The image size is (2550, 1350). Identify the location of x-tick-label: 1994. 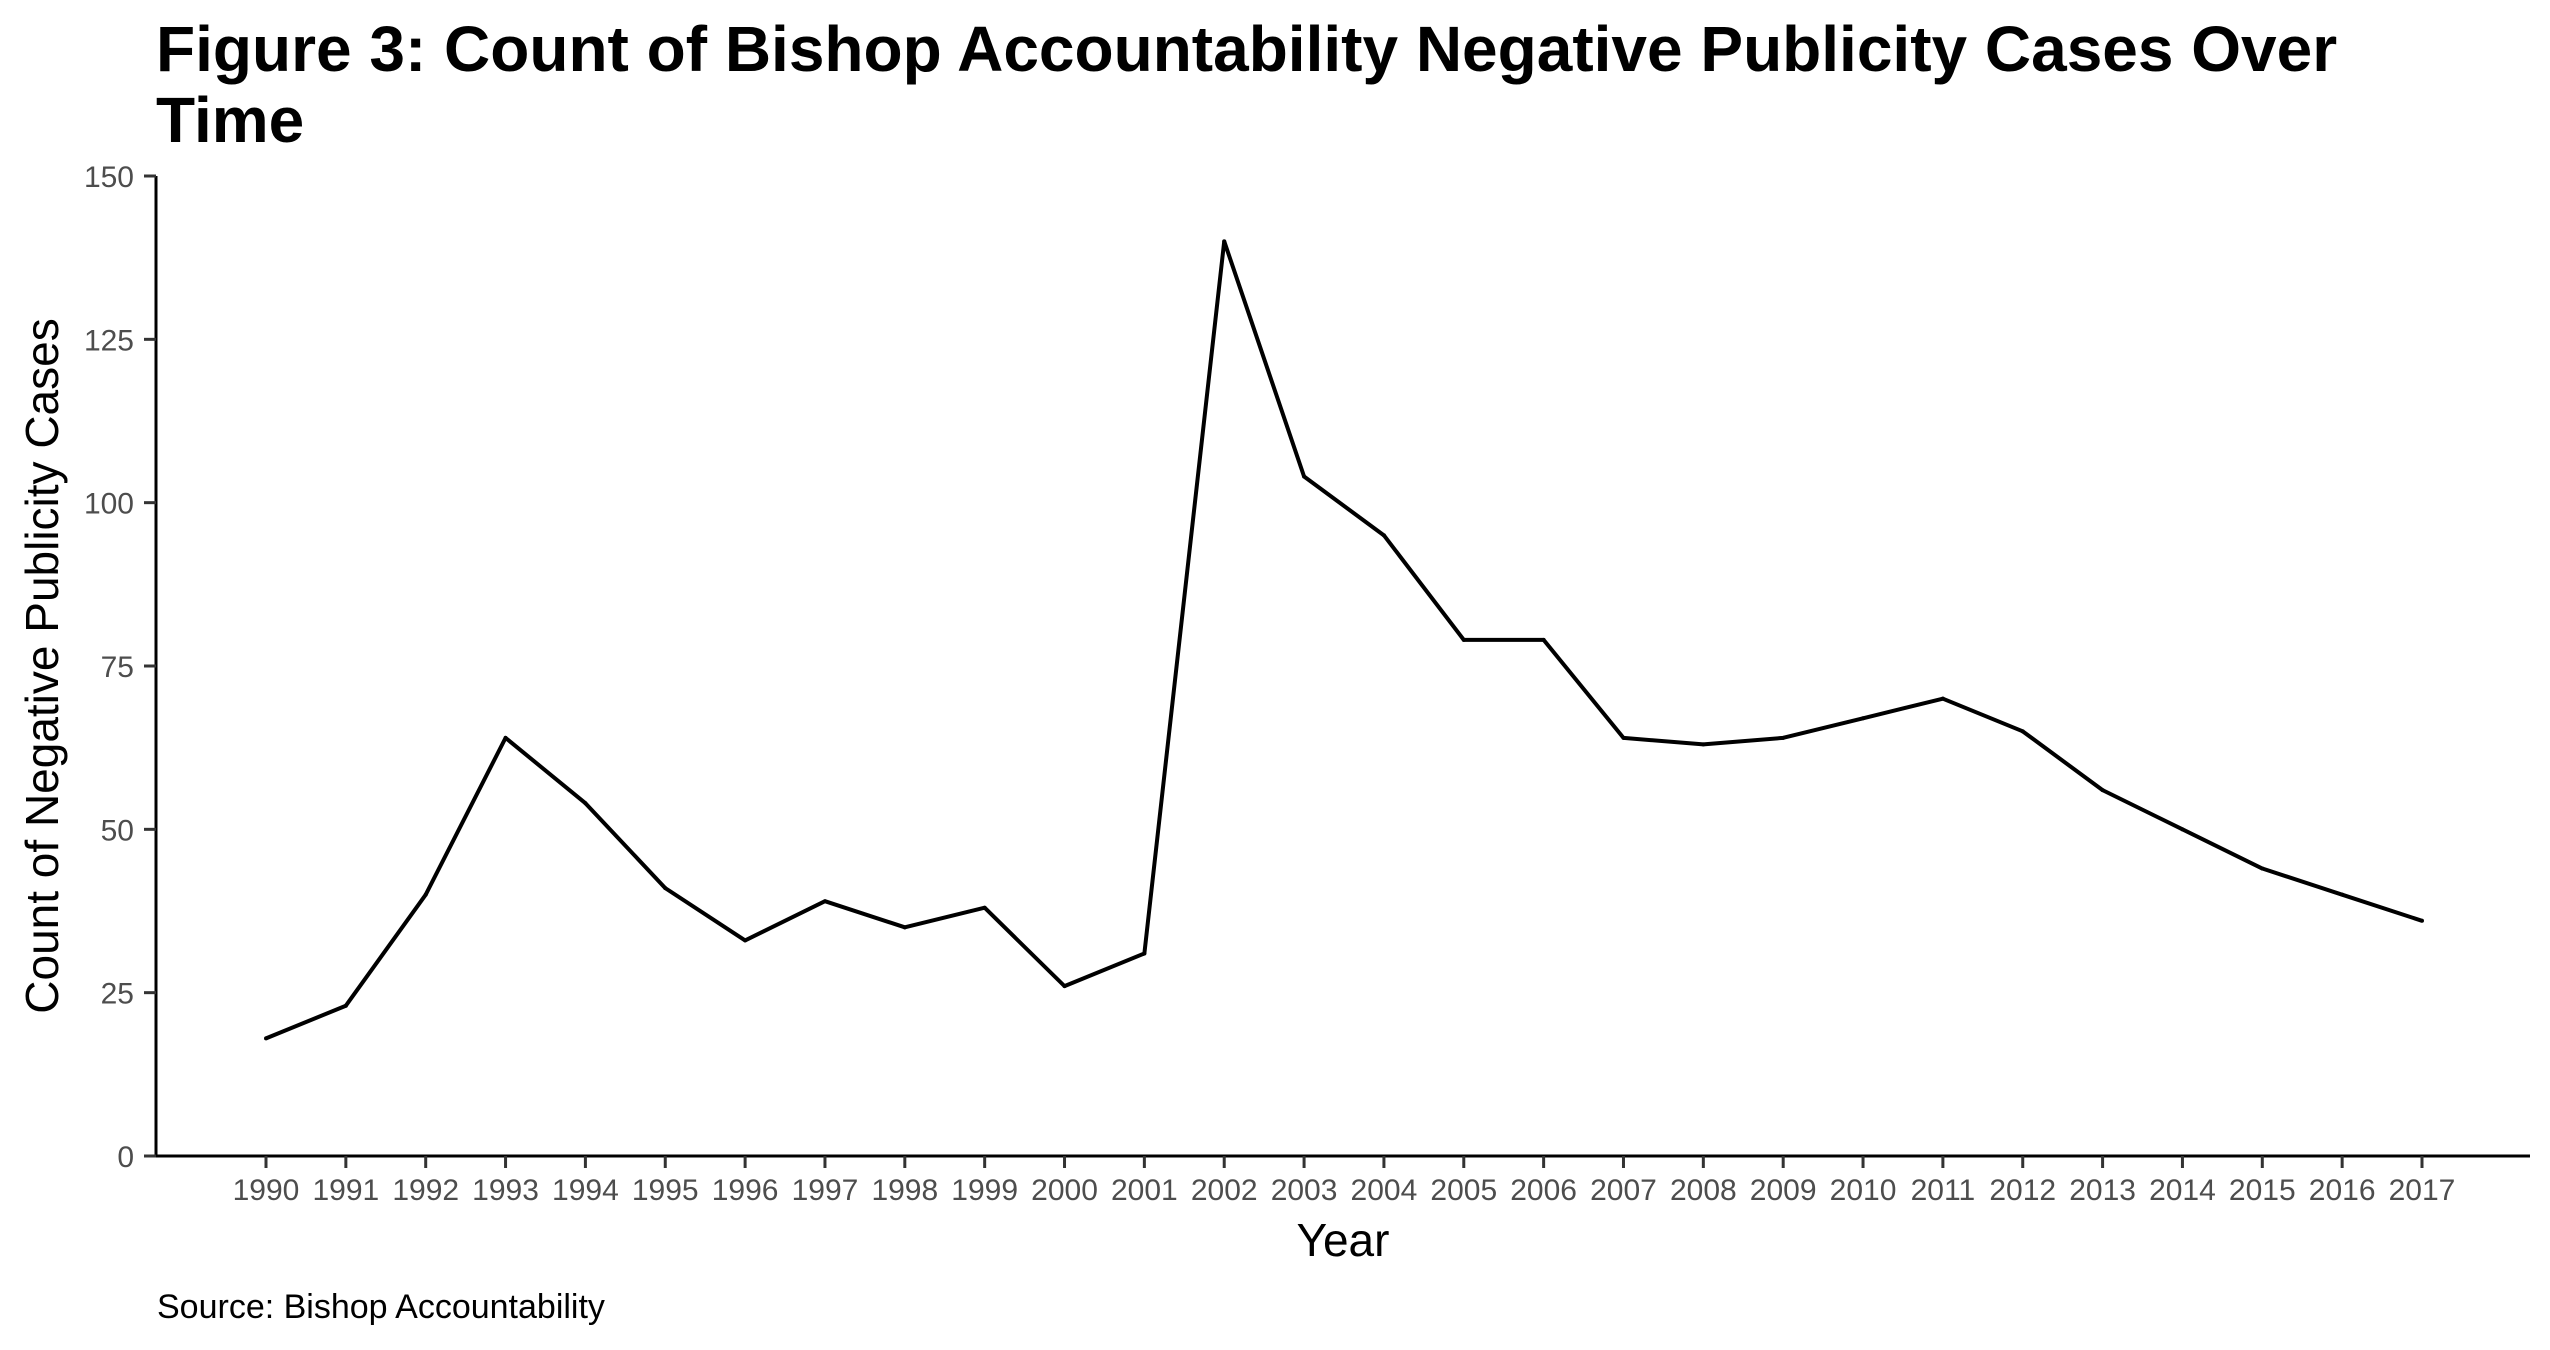
(585, 1190).